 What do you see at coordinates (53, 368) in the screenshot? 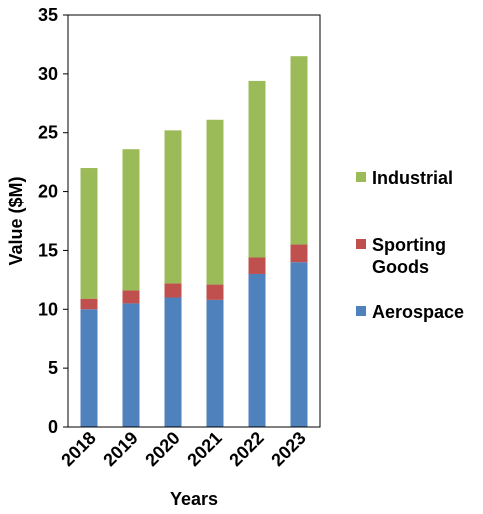
I see `y-tick-label: 5` at bounding box center [53, 368].